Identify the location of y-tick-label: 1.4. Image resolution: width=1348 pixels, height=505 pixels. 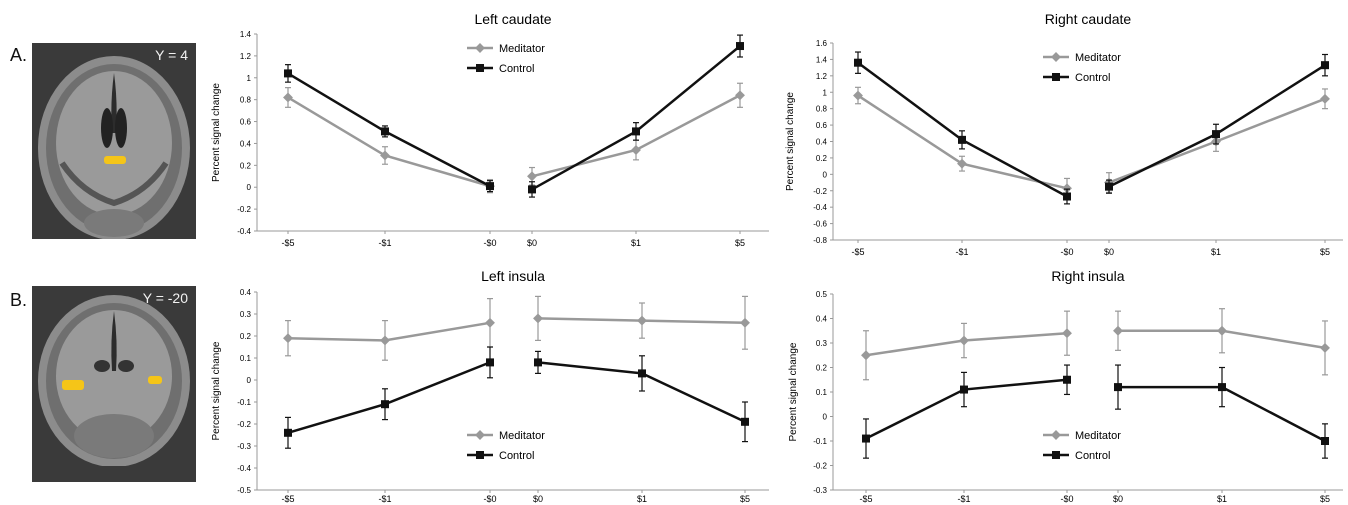
(822, 59).